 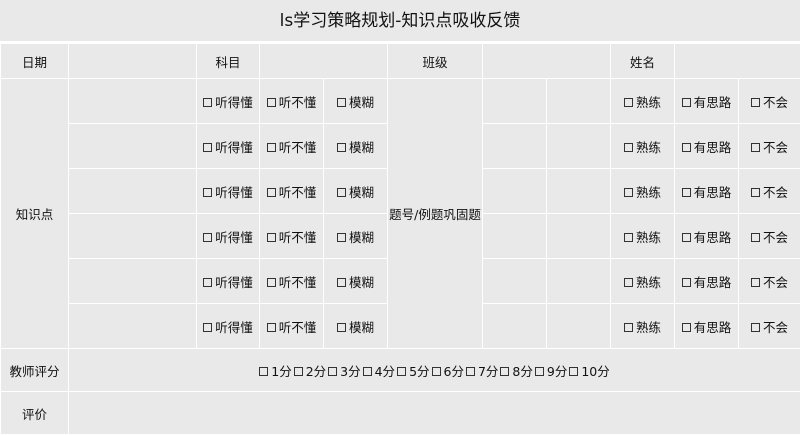 I want to click on score-option: 4分, so click(x=378, y=371).